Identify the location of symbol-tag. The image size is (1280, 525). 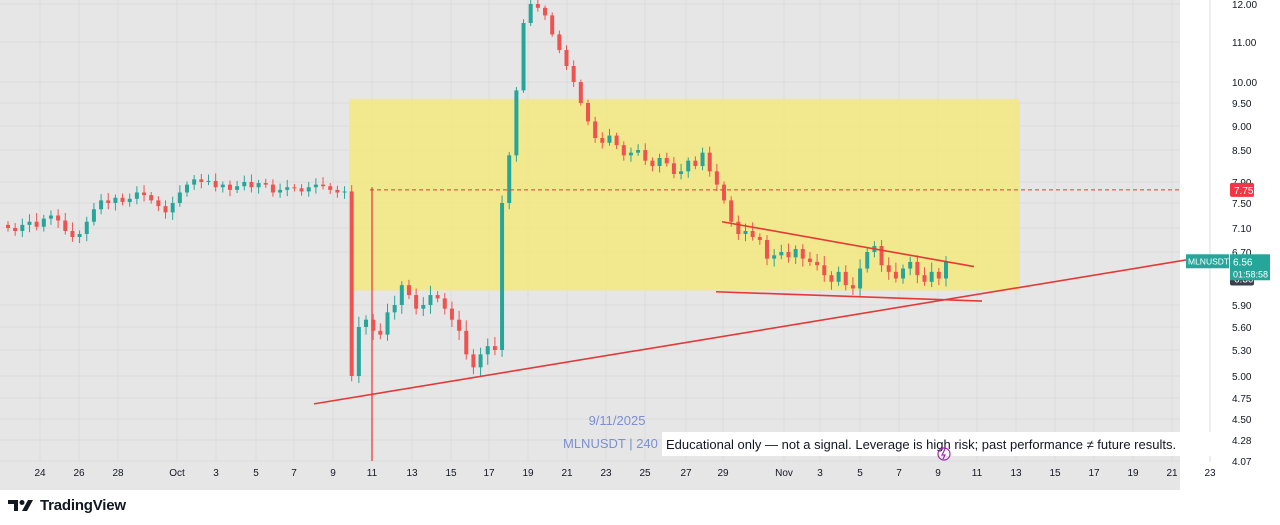
(1207, 261).